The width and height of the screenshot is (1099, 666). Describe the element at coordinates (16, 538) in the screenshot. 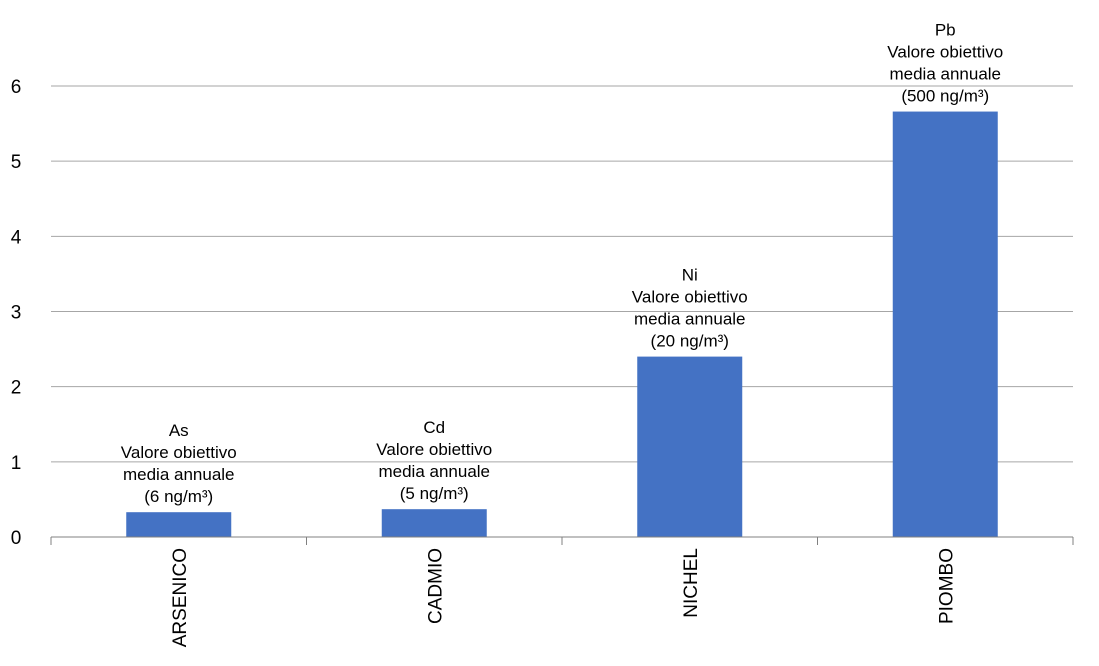

I see `y-tick-label: 0` at that location.